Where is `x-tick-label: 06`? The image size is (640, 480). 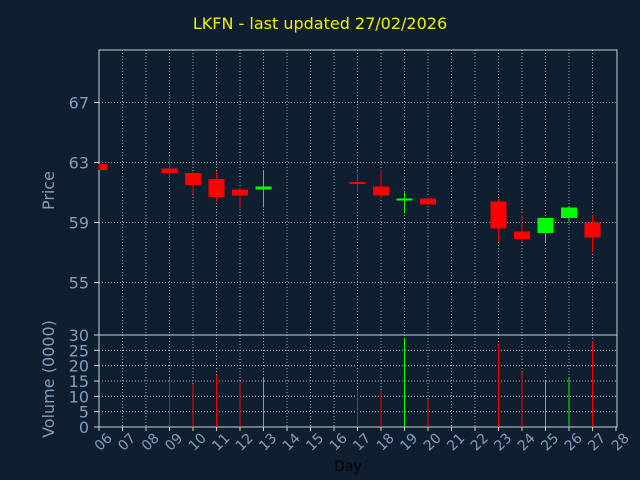 x-tick-label: 06 is located at coordinates (104, 442).